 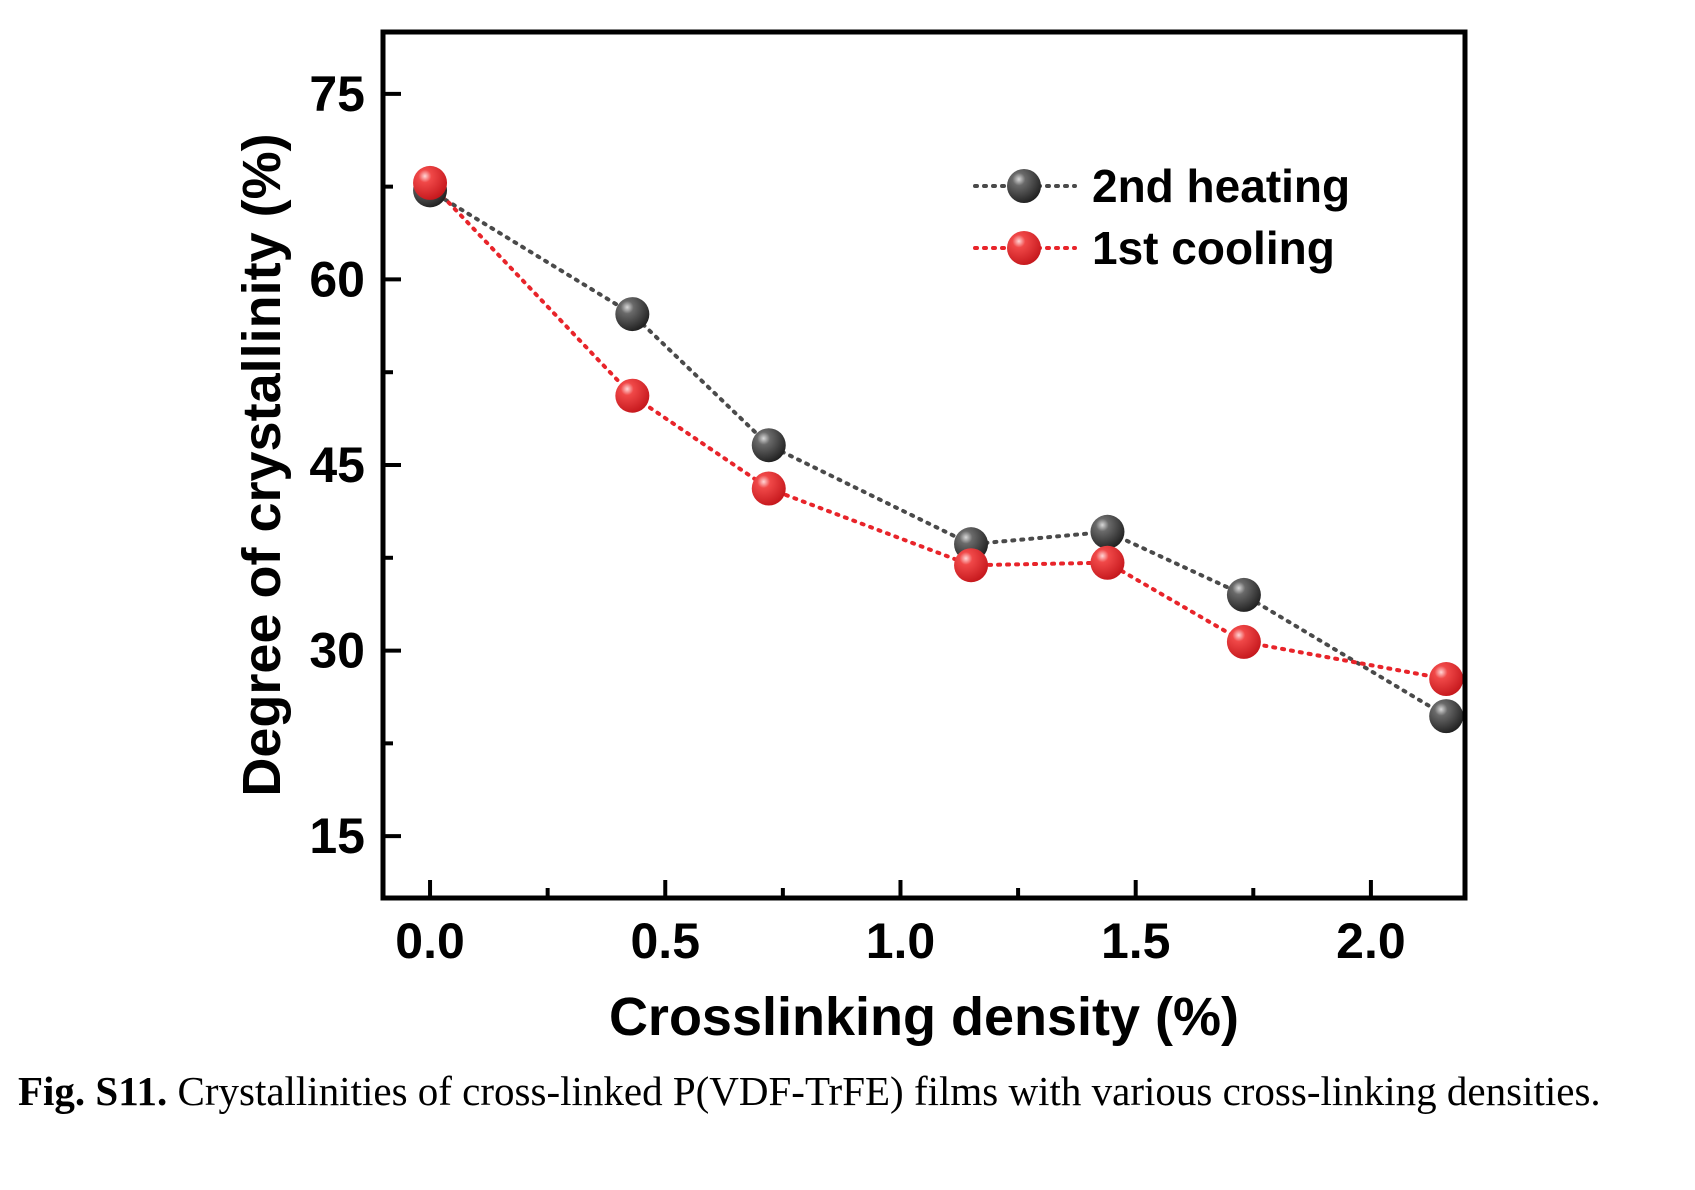 What do you see at coordinates (337, 279) in the screenshot?
I see `y-tick-label: 60` at bounding box center [337, 279].